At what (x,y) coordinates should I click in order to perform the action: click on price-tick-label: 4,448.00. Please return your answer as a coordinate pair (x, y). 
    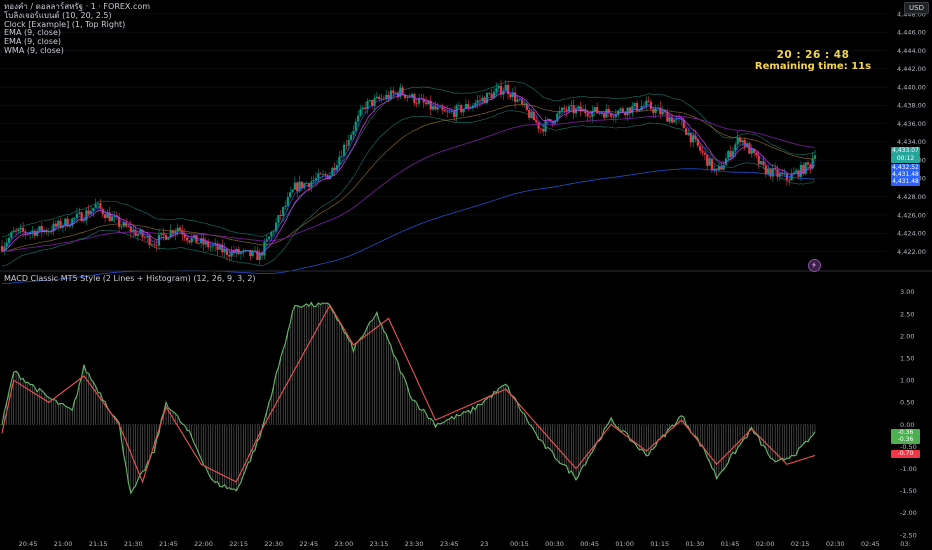
    Looking at the image, I should click on (911, 14).